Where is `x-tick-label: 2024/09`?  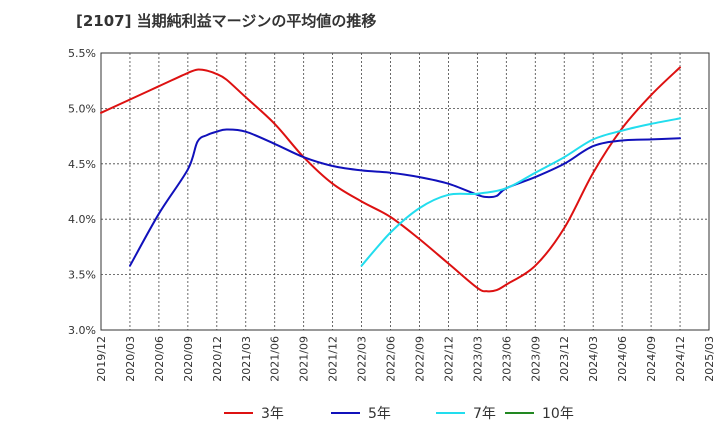 x-tick-label: 2024/09 is located at coordinates (651, 359).